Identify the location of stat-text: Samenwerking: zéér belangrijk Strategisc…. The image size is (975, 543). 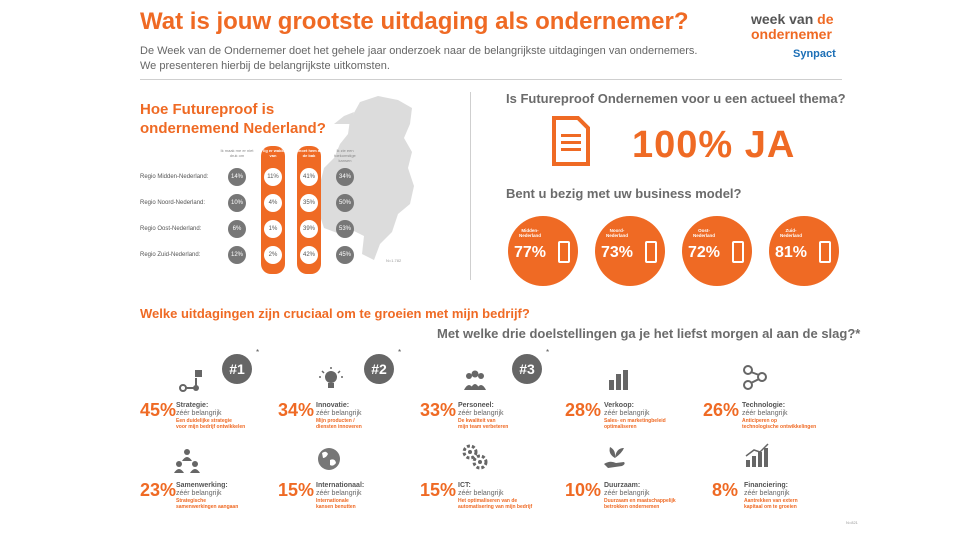
(207, 496).